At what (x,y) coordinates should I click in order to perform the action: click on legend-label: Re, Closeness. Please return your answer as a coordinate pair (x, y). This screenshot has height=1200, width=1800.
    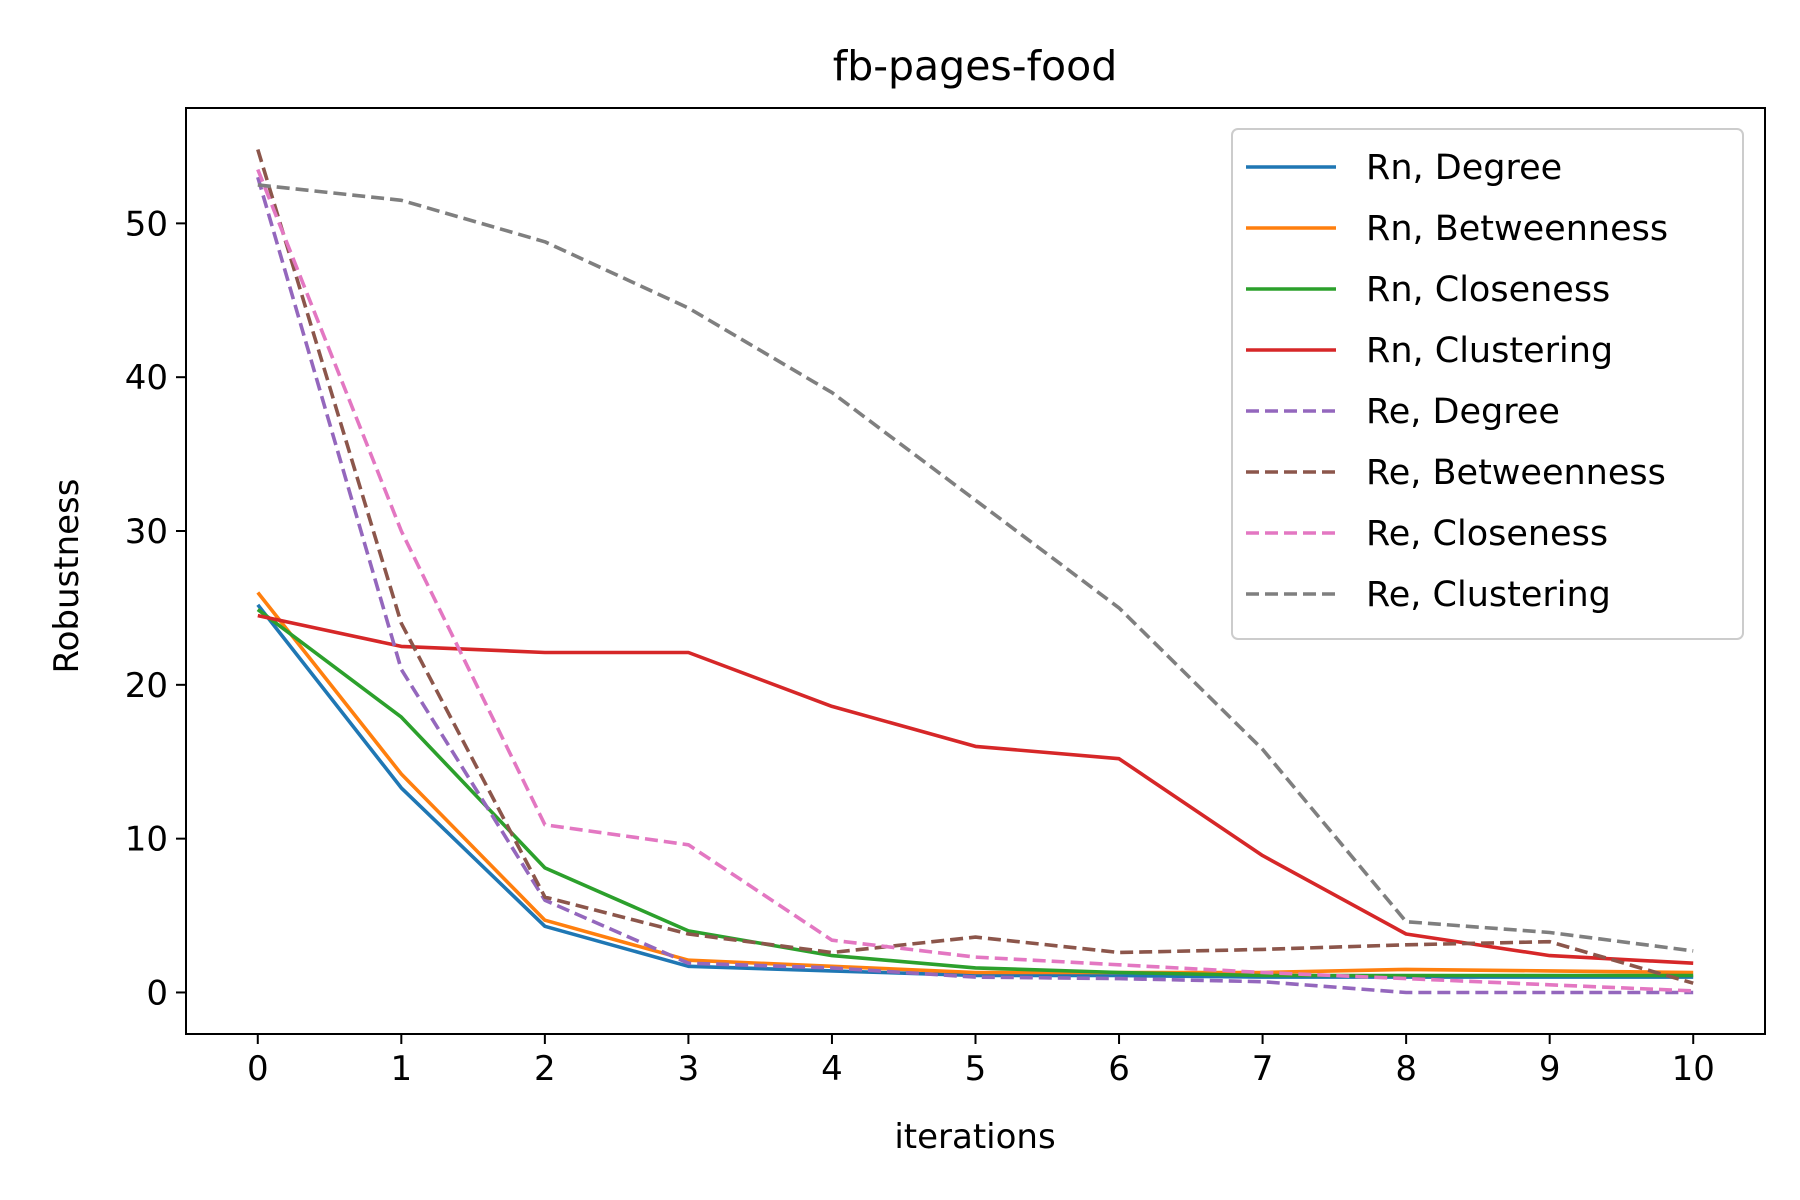
    Looking at the image, I should click on (1487, 534).